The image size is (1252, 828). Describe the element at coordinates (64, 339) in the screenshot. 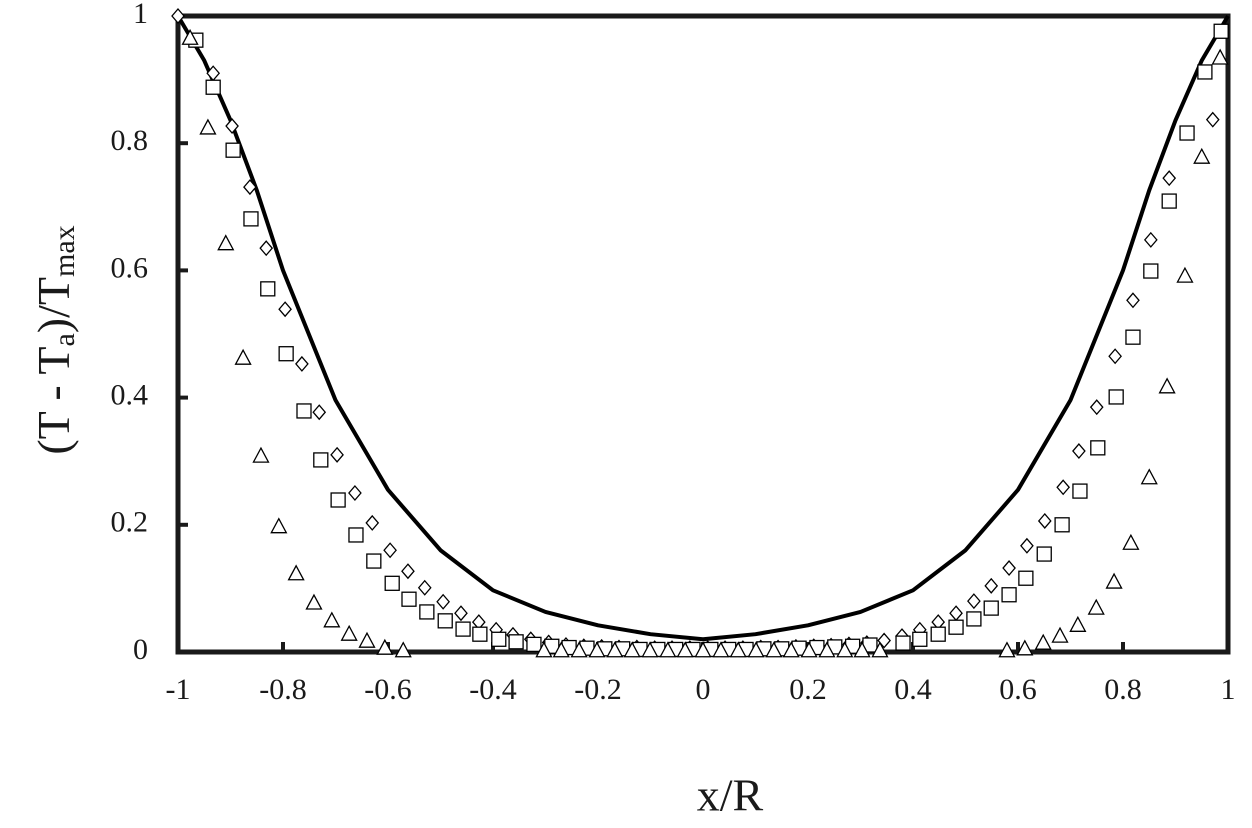

I see `y-axis-title-subscript: a` at that location.